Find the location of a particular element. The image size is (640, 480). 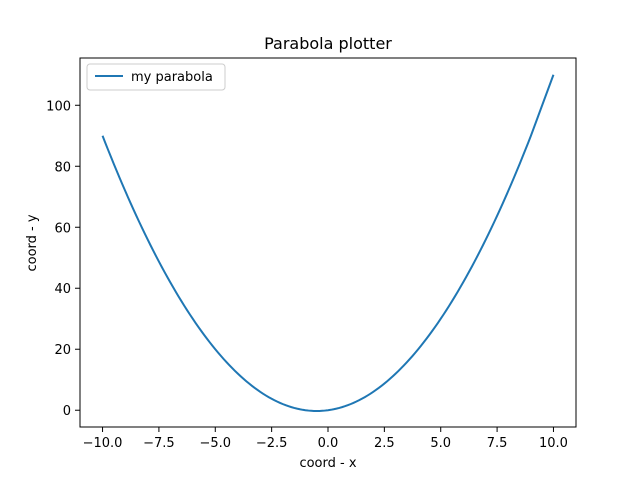

y-tick-label: 20 is located at coordinates (62, 350).